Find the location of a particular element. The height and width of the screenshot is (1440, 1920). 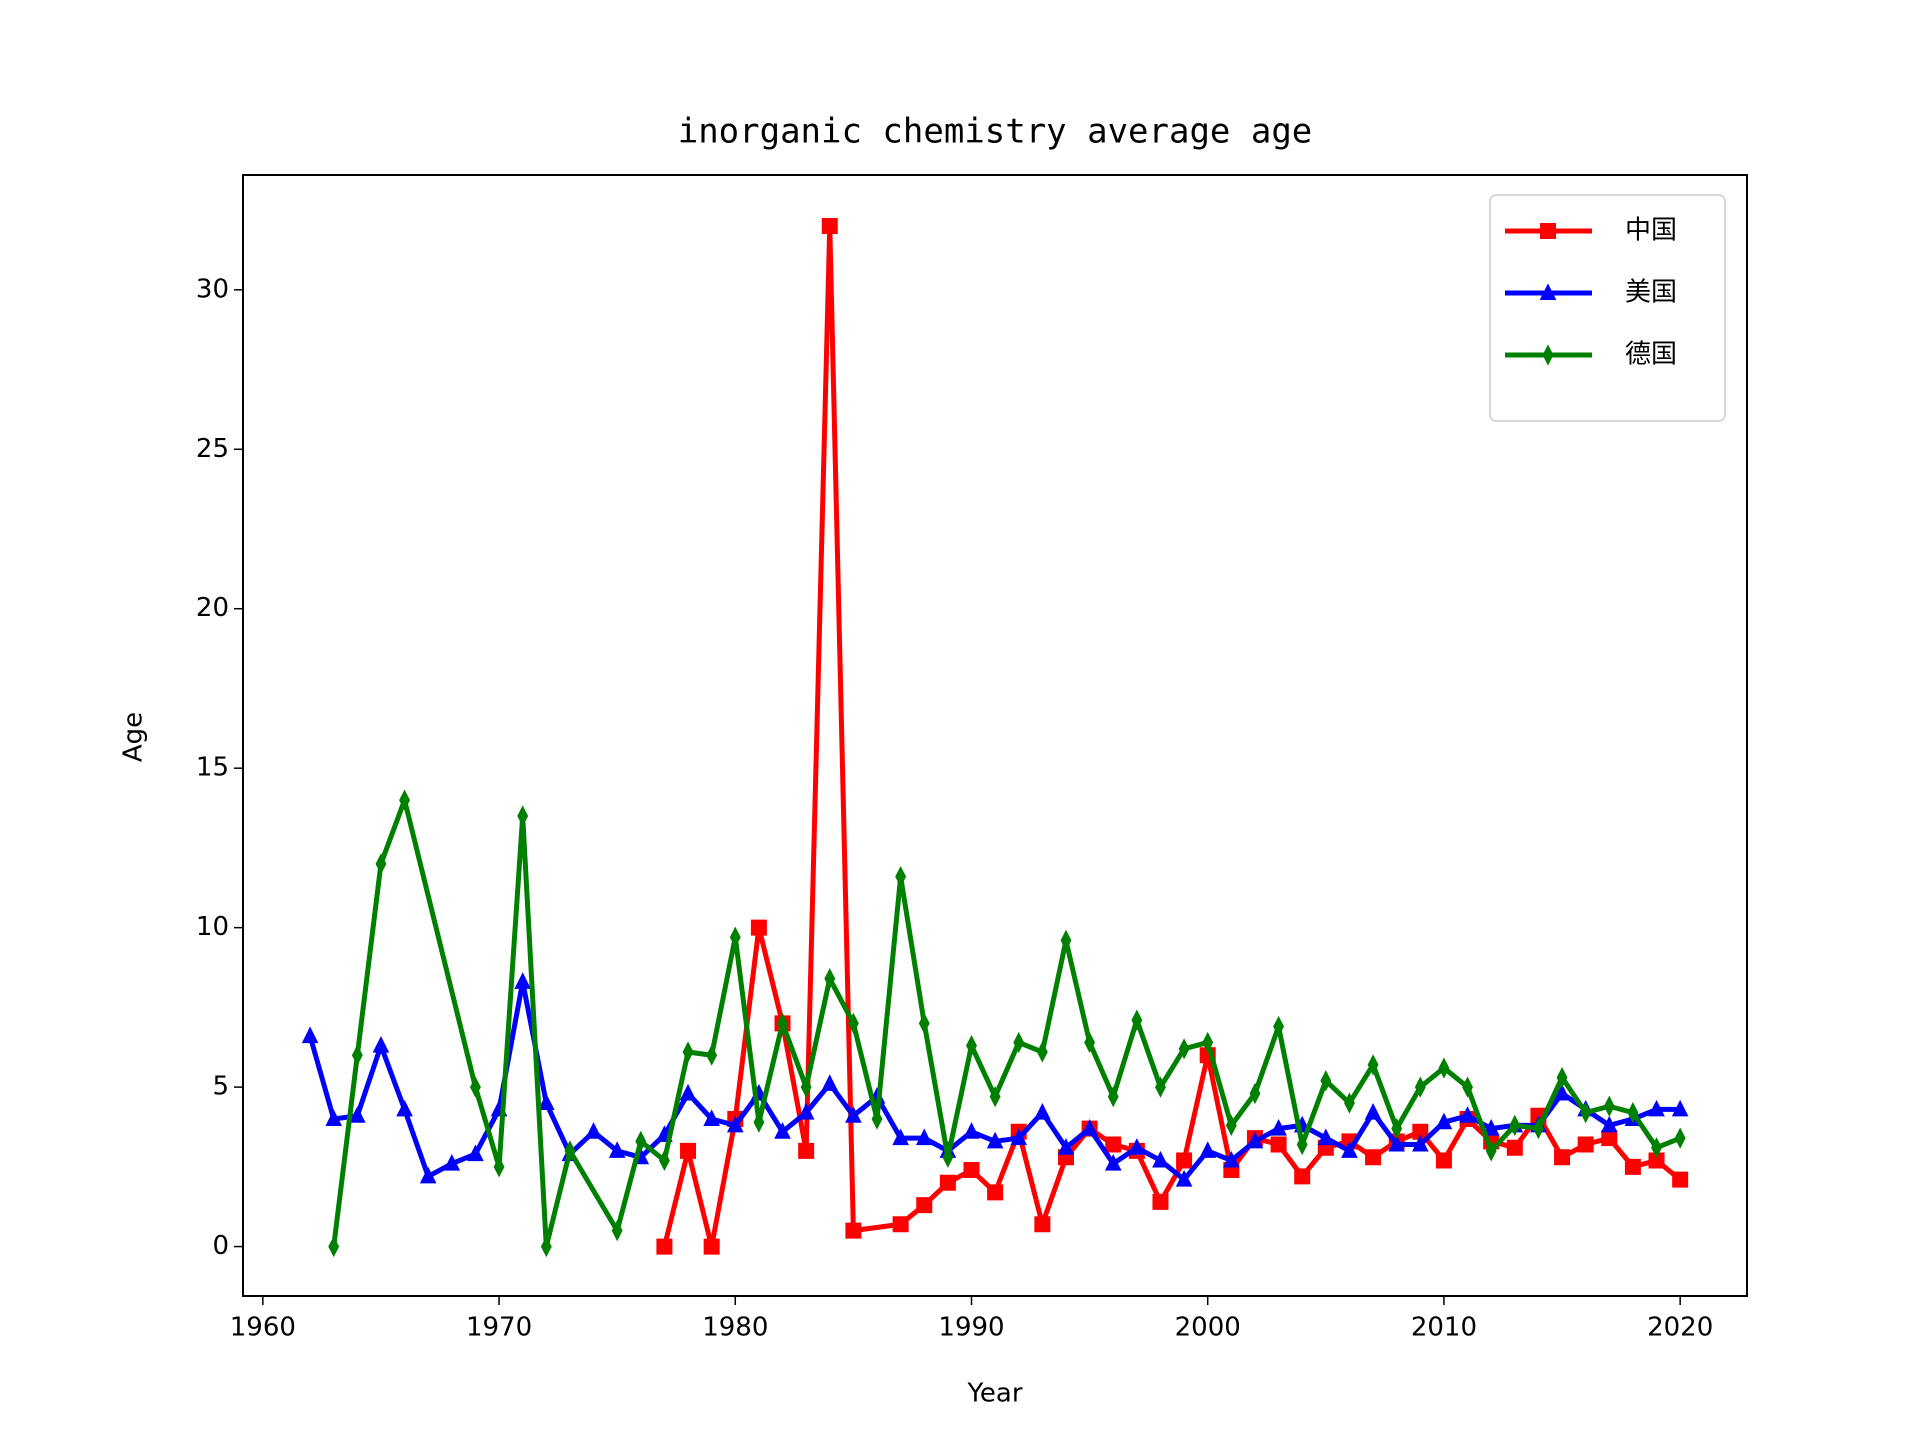

y-tick-label: 20 is located at coordinates (212, 608).